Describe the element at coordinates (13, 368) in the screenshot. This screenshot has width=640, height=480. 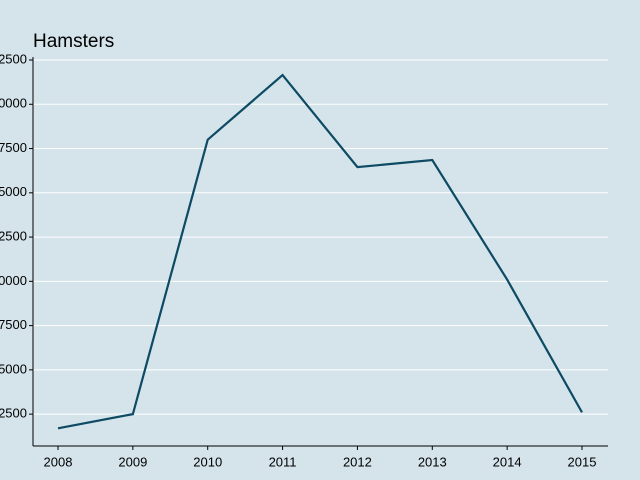
I see `y-tick-label: 15000` at that location.